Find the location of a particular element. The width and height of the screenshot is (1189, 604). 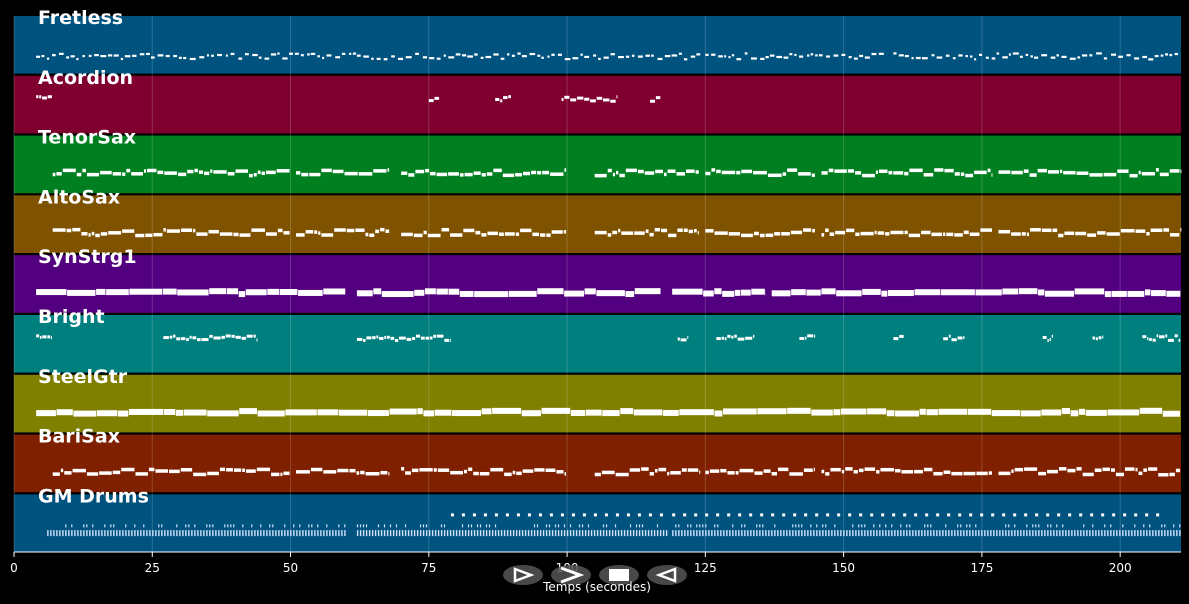

rewind-button is located at coordinates (667, 575).